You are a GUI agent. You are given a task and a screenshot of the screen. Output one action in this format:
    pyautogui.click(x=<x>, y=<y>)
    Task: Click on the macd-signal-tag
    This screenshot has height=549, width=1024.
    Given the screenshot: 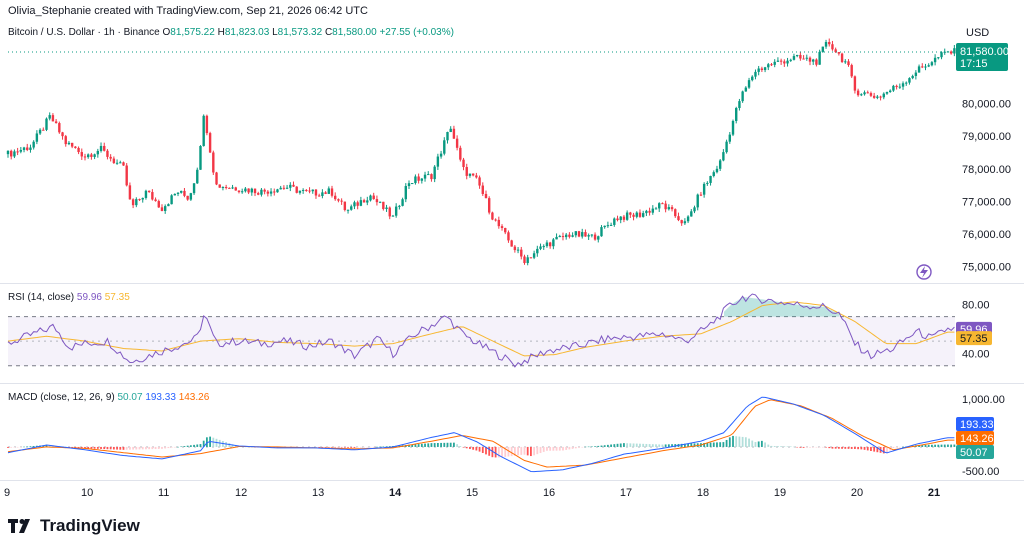 What is the action you would take?
    pyautogui.click(x=975, y=437)
    